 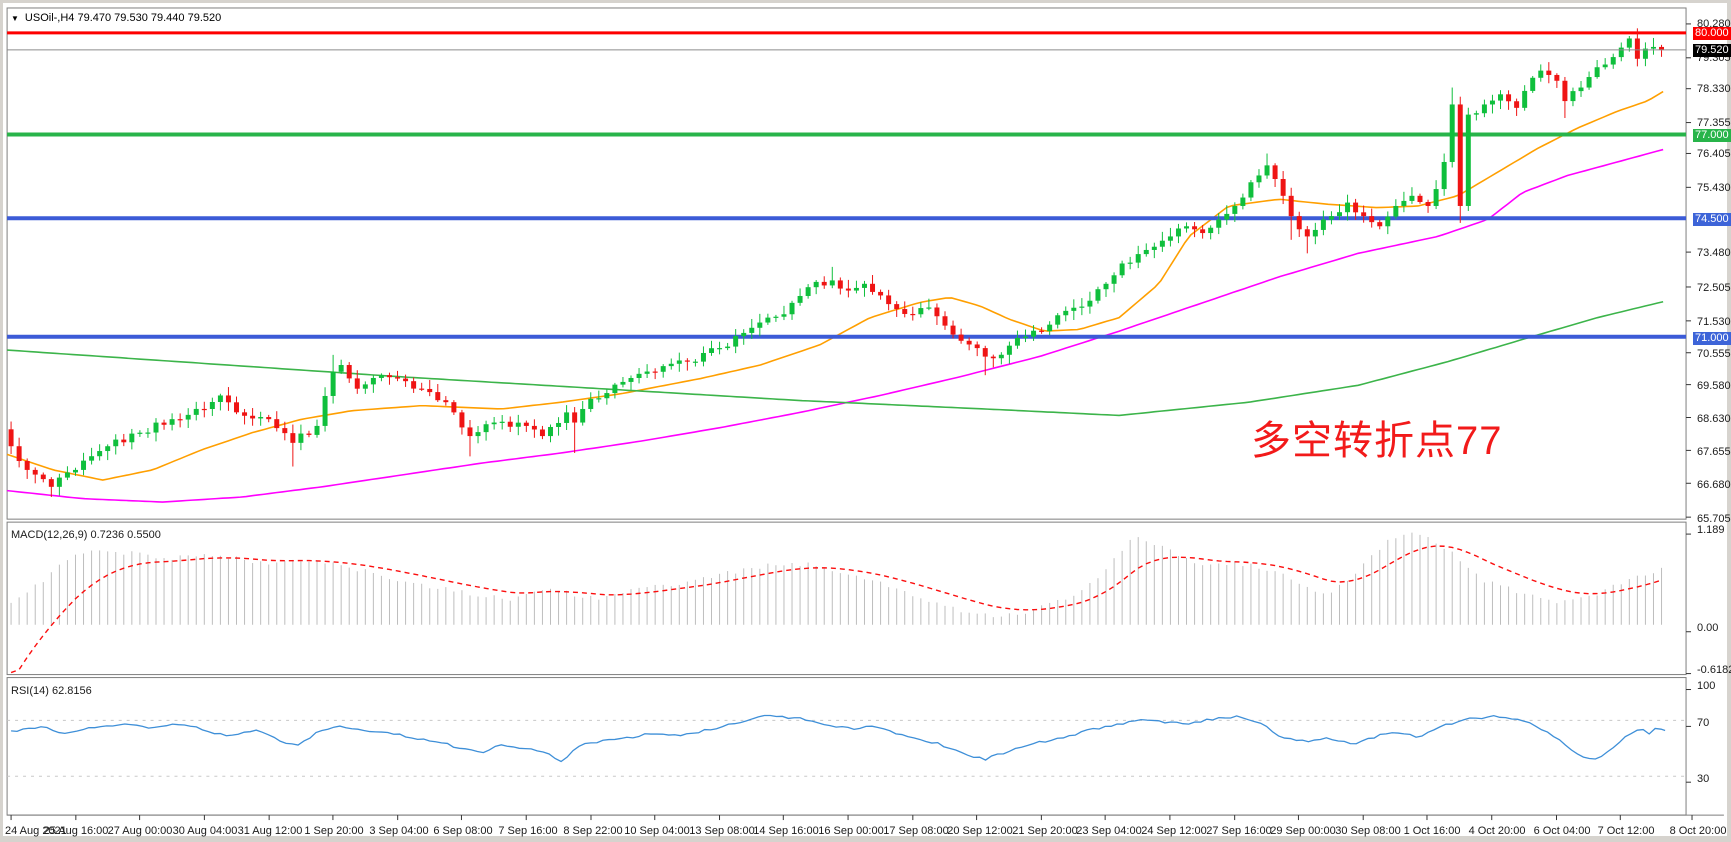 What do you see at coordinates (140, 831) in the screenshot?
I see `time-axis-label: 27 Aug 00:00` at bounding box center [140, 831].